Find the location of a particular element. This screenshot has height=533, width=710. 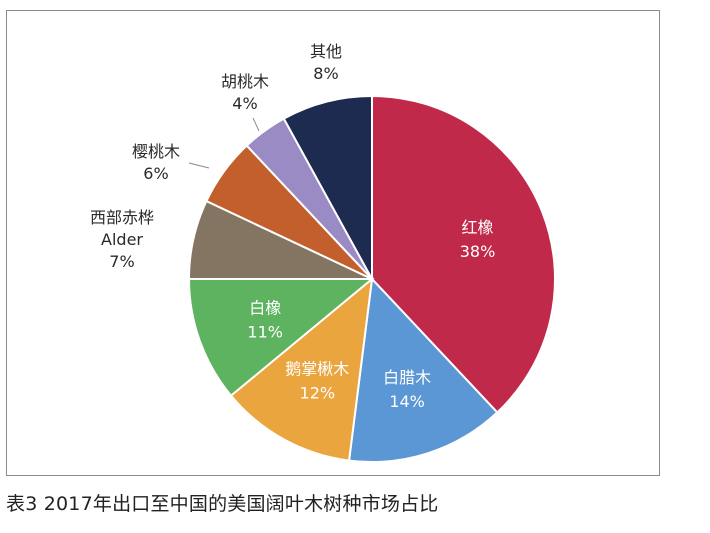

slice-8-value-label: 8% is located at coordinates (325, 73).